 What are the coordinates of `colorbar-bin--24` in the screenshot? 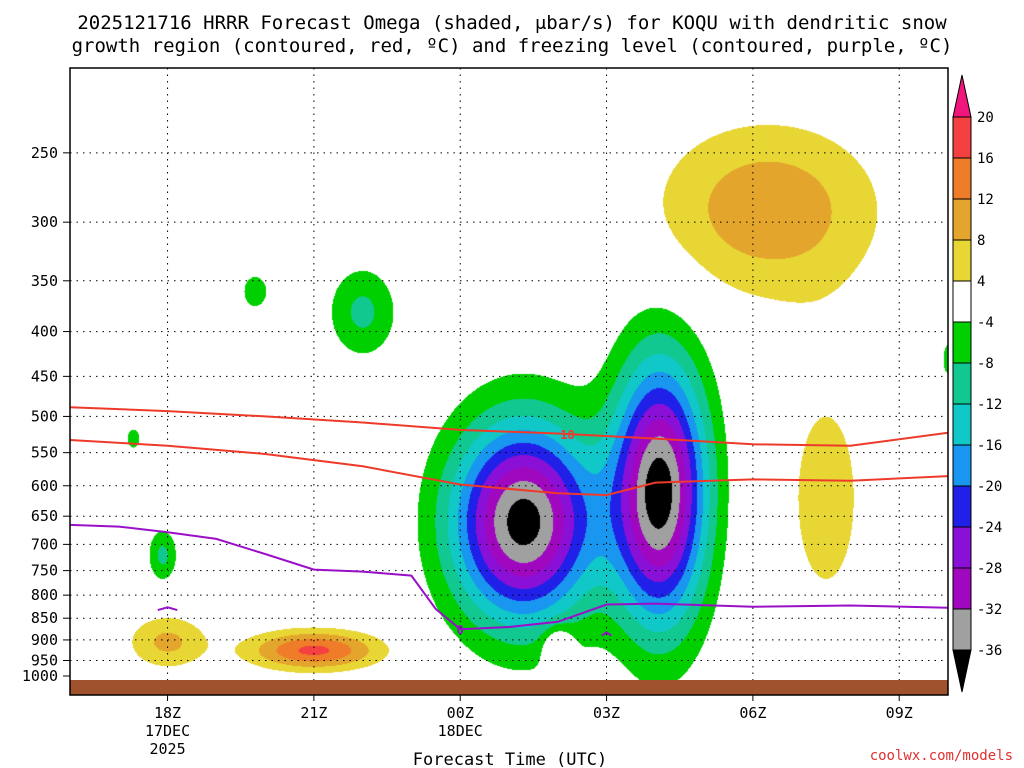 It's located at (962, 506).